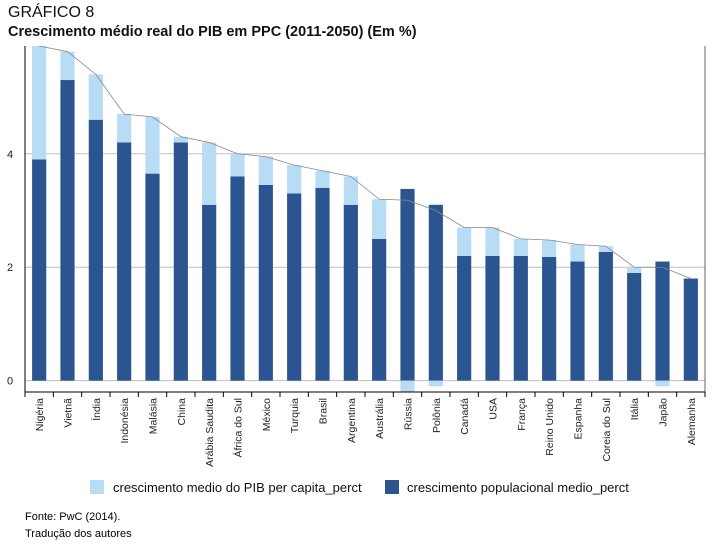  Describe the element at coordinates (295, 415) in the screenshot. I see `category-label-9: Turquia` at that location.